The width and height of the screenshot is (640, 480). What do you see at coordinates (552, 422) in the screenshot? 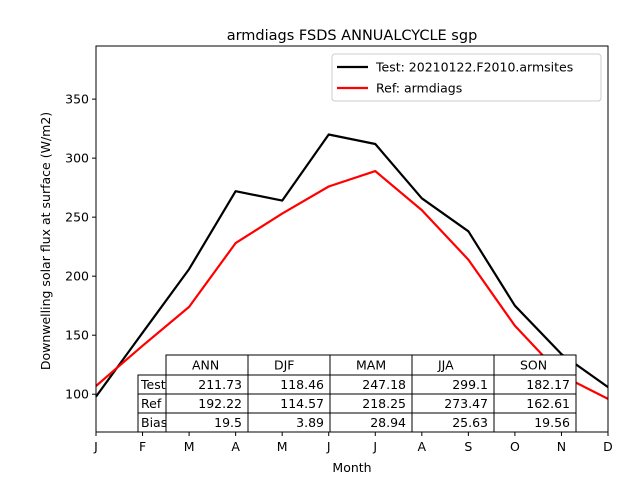
I see `table-cell-value: 19.56` at bounding box center [552, 422].